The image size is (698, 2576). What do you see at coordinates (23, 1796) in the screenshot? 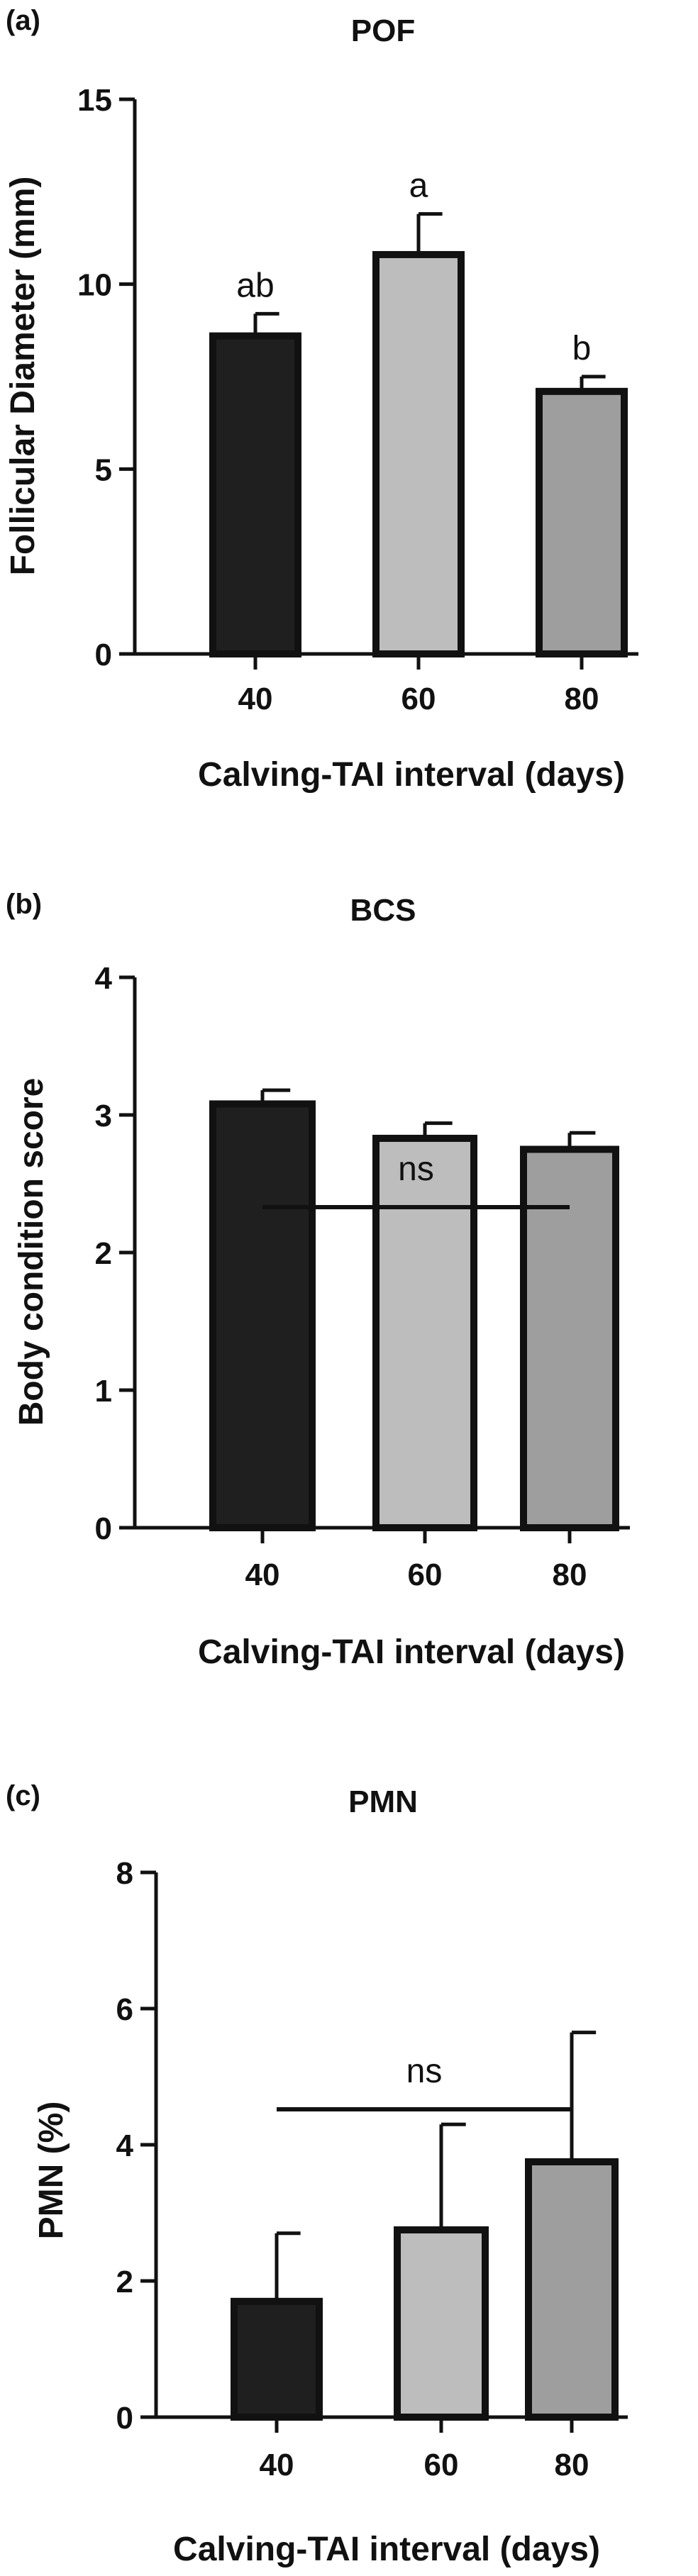
I see `panel-label: (c)` at bounding box center [23, 1796].